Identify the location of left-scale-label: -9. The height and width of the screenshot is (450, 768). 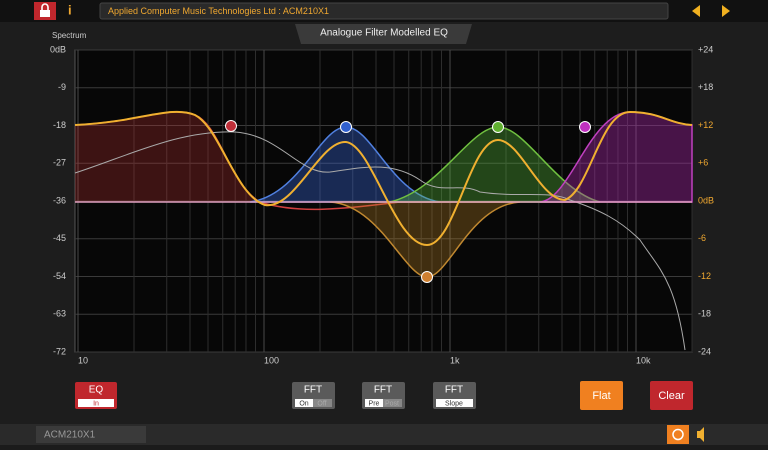
(62, 87).